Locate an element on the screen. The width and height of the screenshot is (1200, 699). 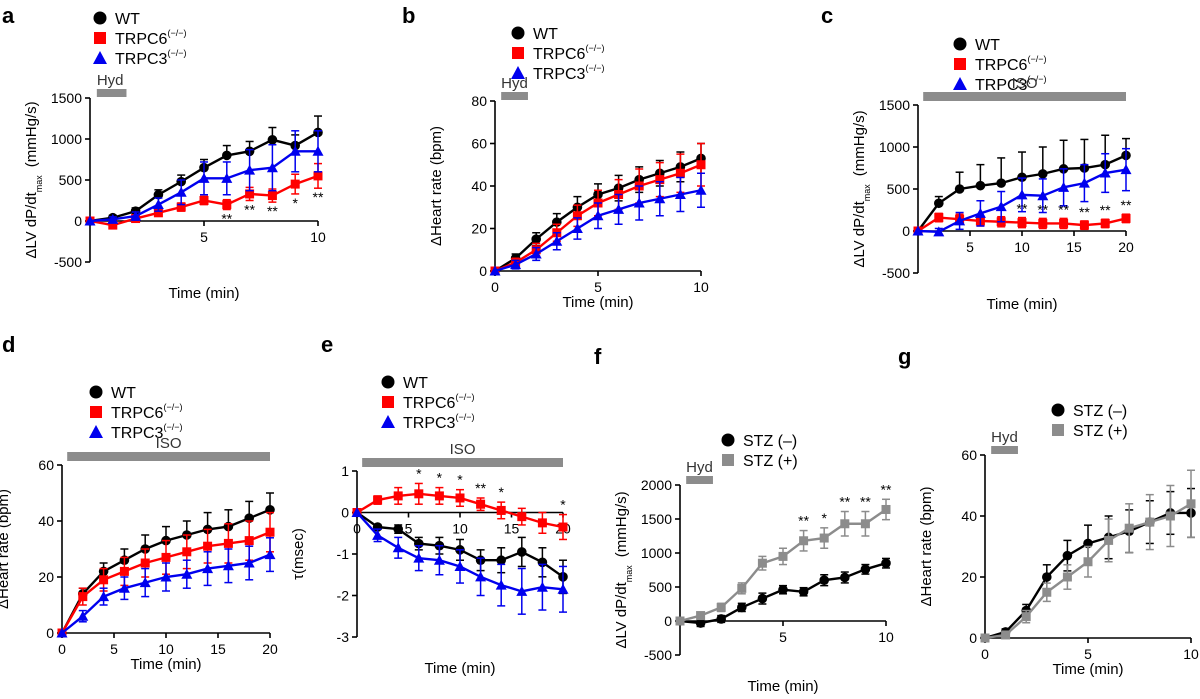
y-tick-label: 80 is located at coordinates (479, 101).